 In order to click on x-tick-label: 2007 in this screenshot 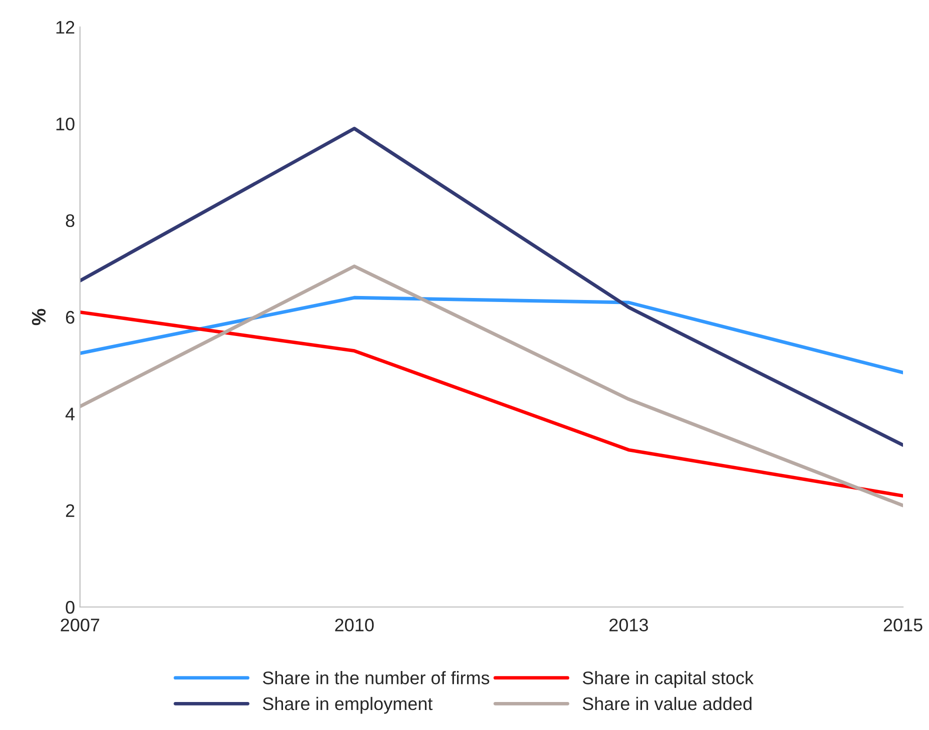, I will do `click(80, 625)`.